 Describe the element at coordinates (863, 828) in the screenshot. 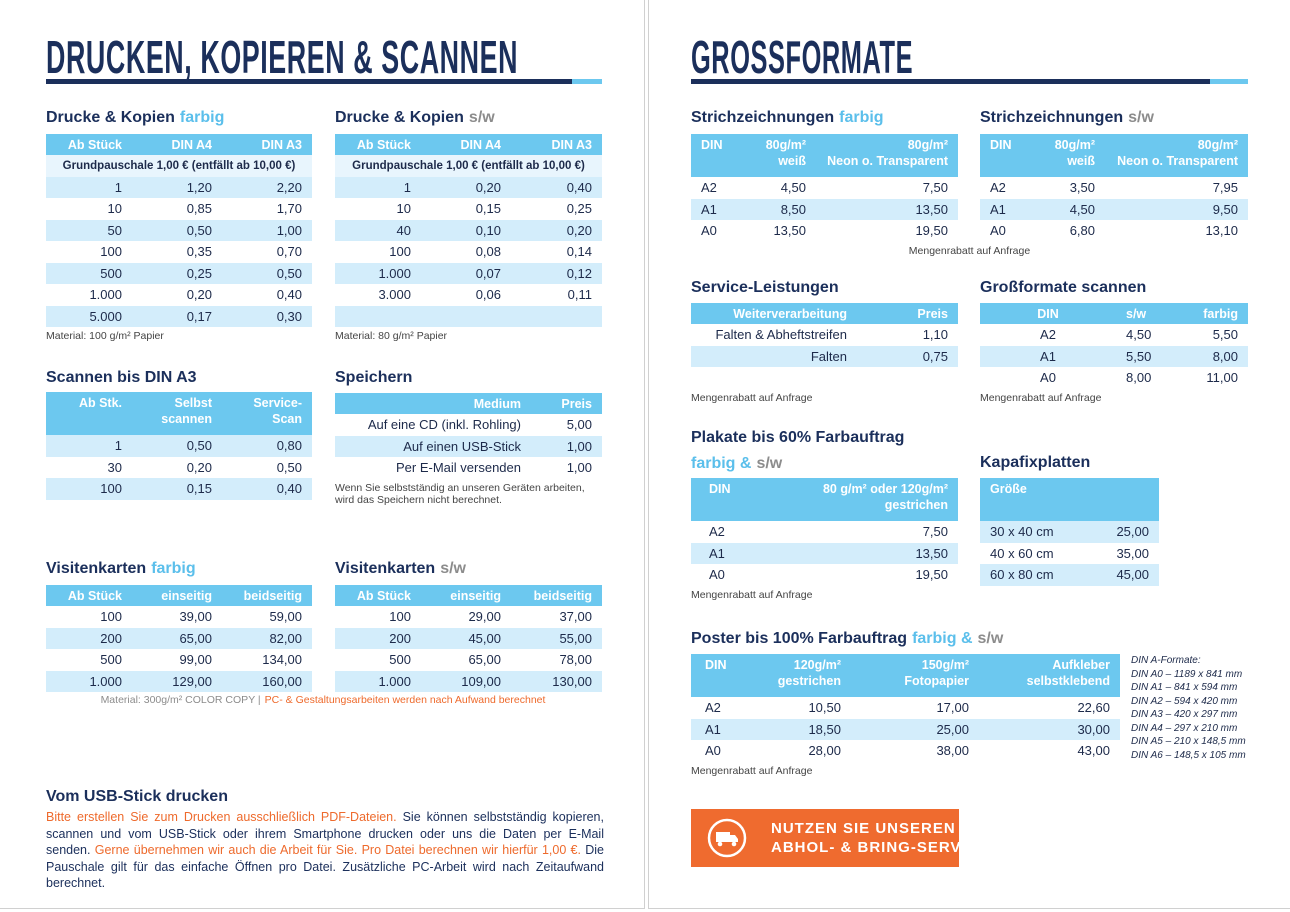

I see `button-label: NUTZEN SIE UNSEREN` at that location.